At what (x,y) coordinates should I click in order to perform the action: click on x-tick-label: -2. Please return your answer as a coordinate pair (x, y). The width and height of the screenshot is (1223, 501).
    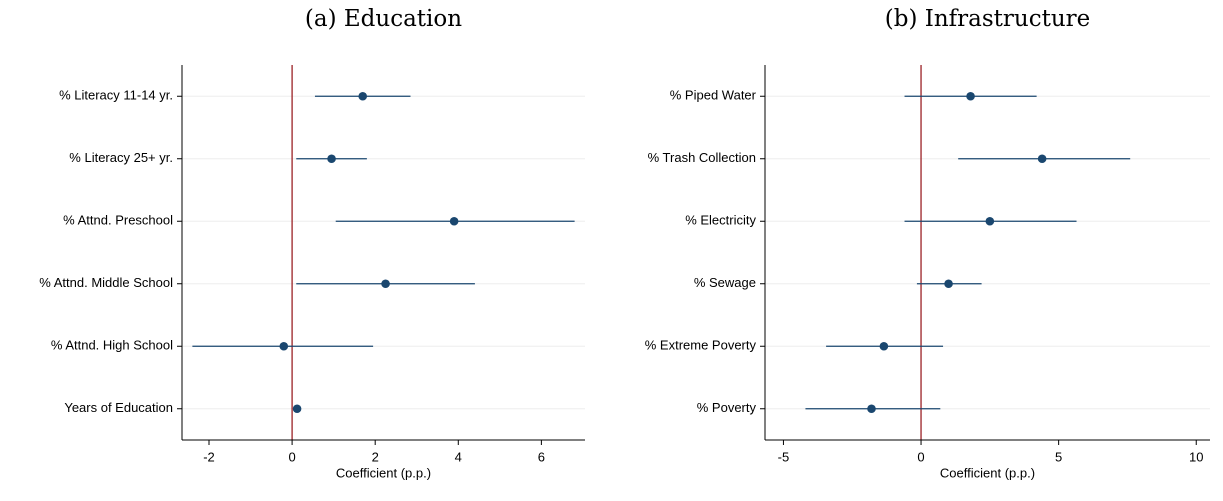
    Looking at the image, I should click on (209, 456).